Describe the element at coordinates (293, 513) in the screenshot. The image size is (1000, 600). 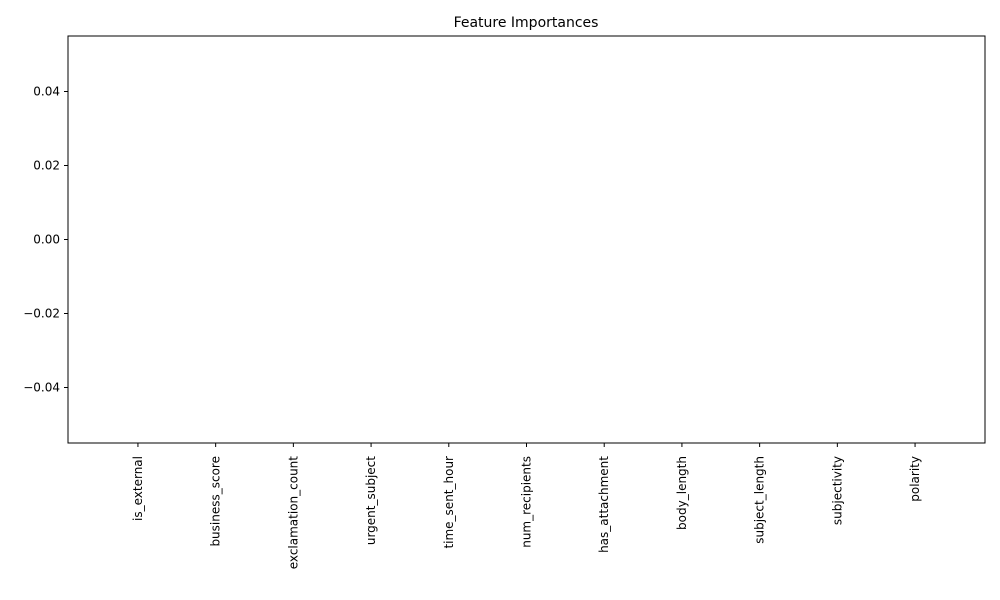
I see `x-tick-label-exclamation_count: exclamation_count` at that location.